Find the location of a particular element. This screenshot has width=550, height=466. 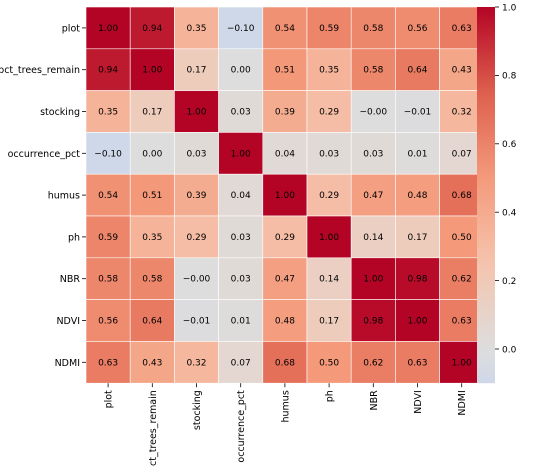

colorbar-tick-label: 0.6 is located at coordinates (509, 145).